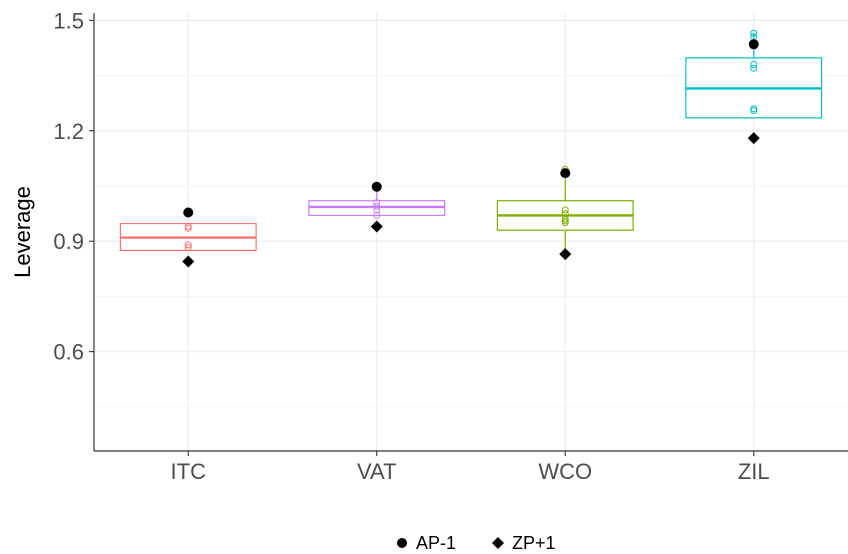  I want to click on y-axis-title: Leverage, so click(22, 232).